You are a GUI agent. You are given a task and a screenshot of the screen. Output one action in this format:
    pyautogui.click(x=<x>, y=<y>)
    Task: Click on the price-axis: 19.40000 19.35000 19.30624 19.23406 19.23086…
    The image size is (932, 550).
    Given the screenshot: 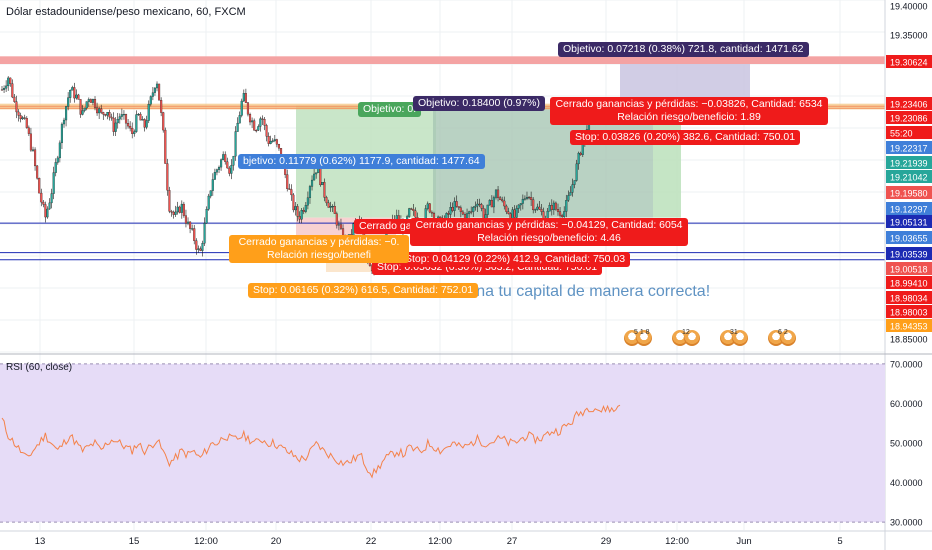 What is the action you would take?
    pyautogui.click(x=908, y=275)
    